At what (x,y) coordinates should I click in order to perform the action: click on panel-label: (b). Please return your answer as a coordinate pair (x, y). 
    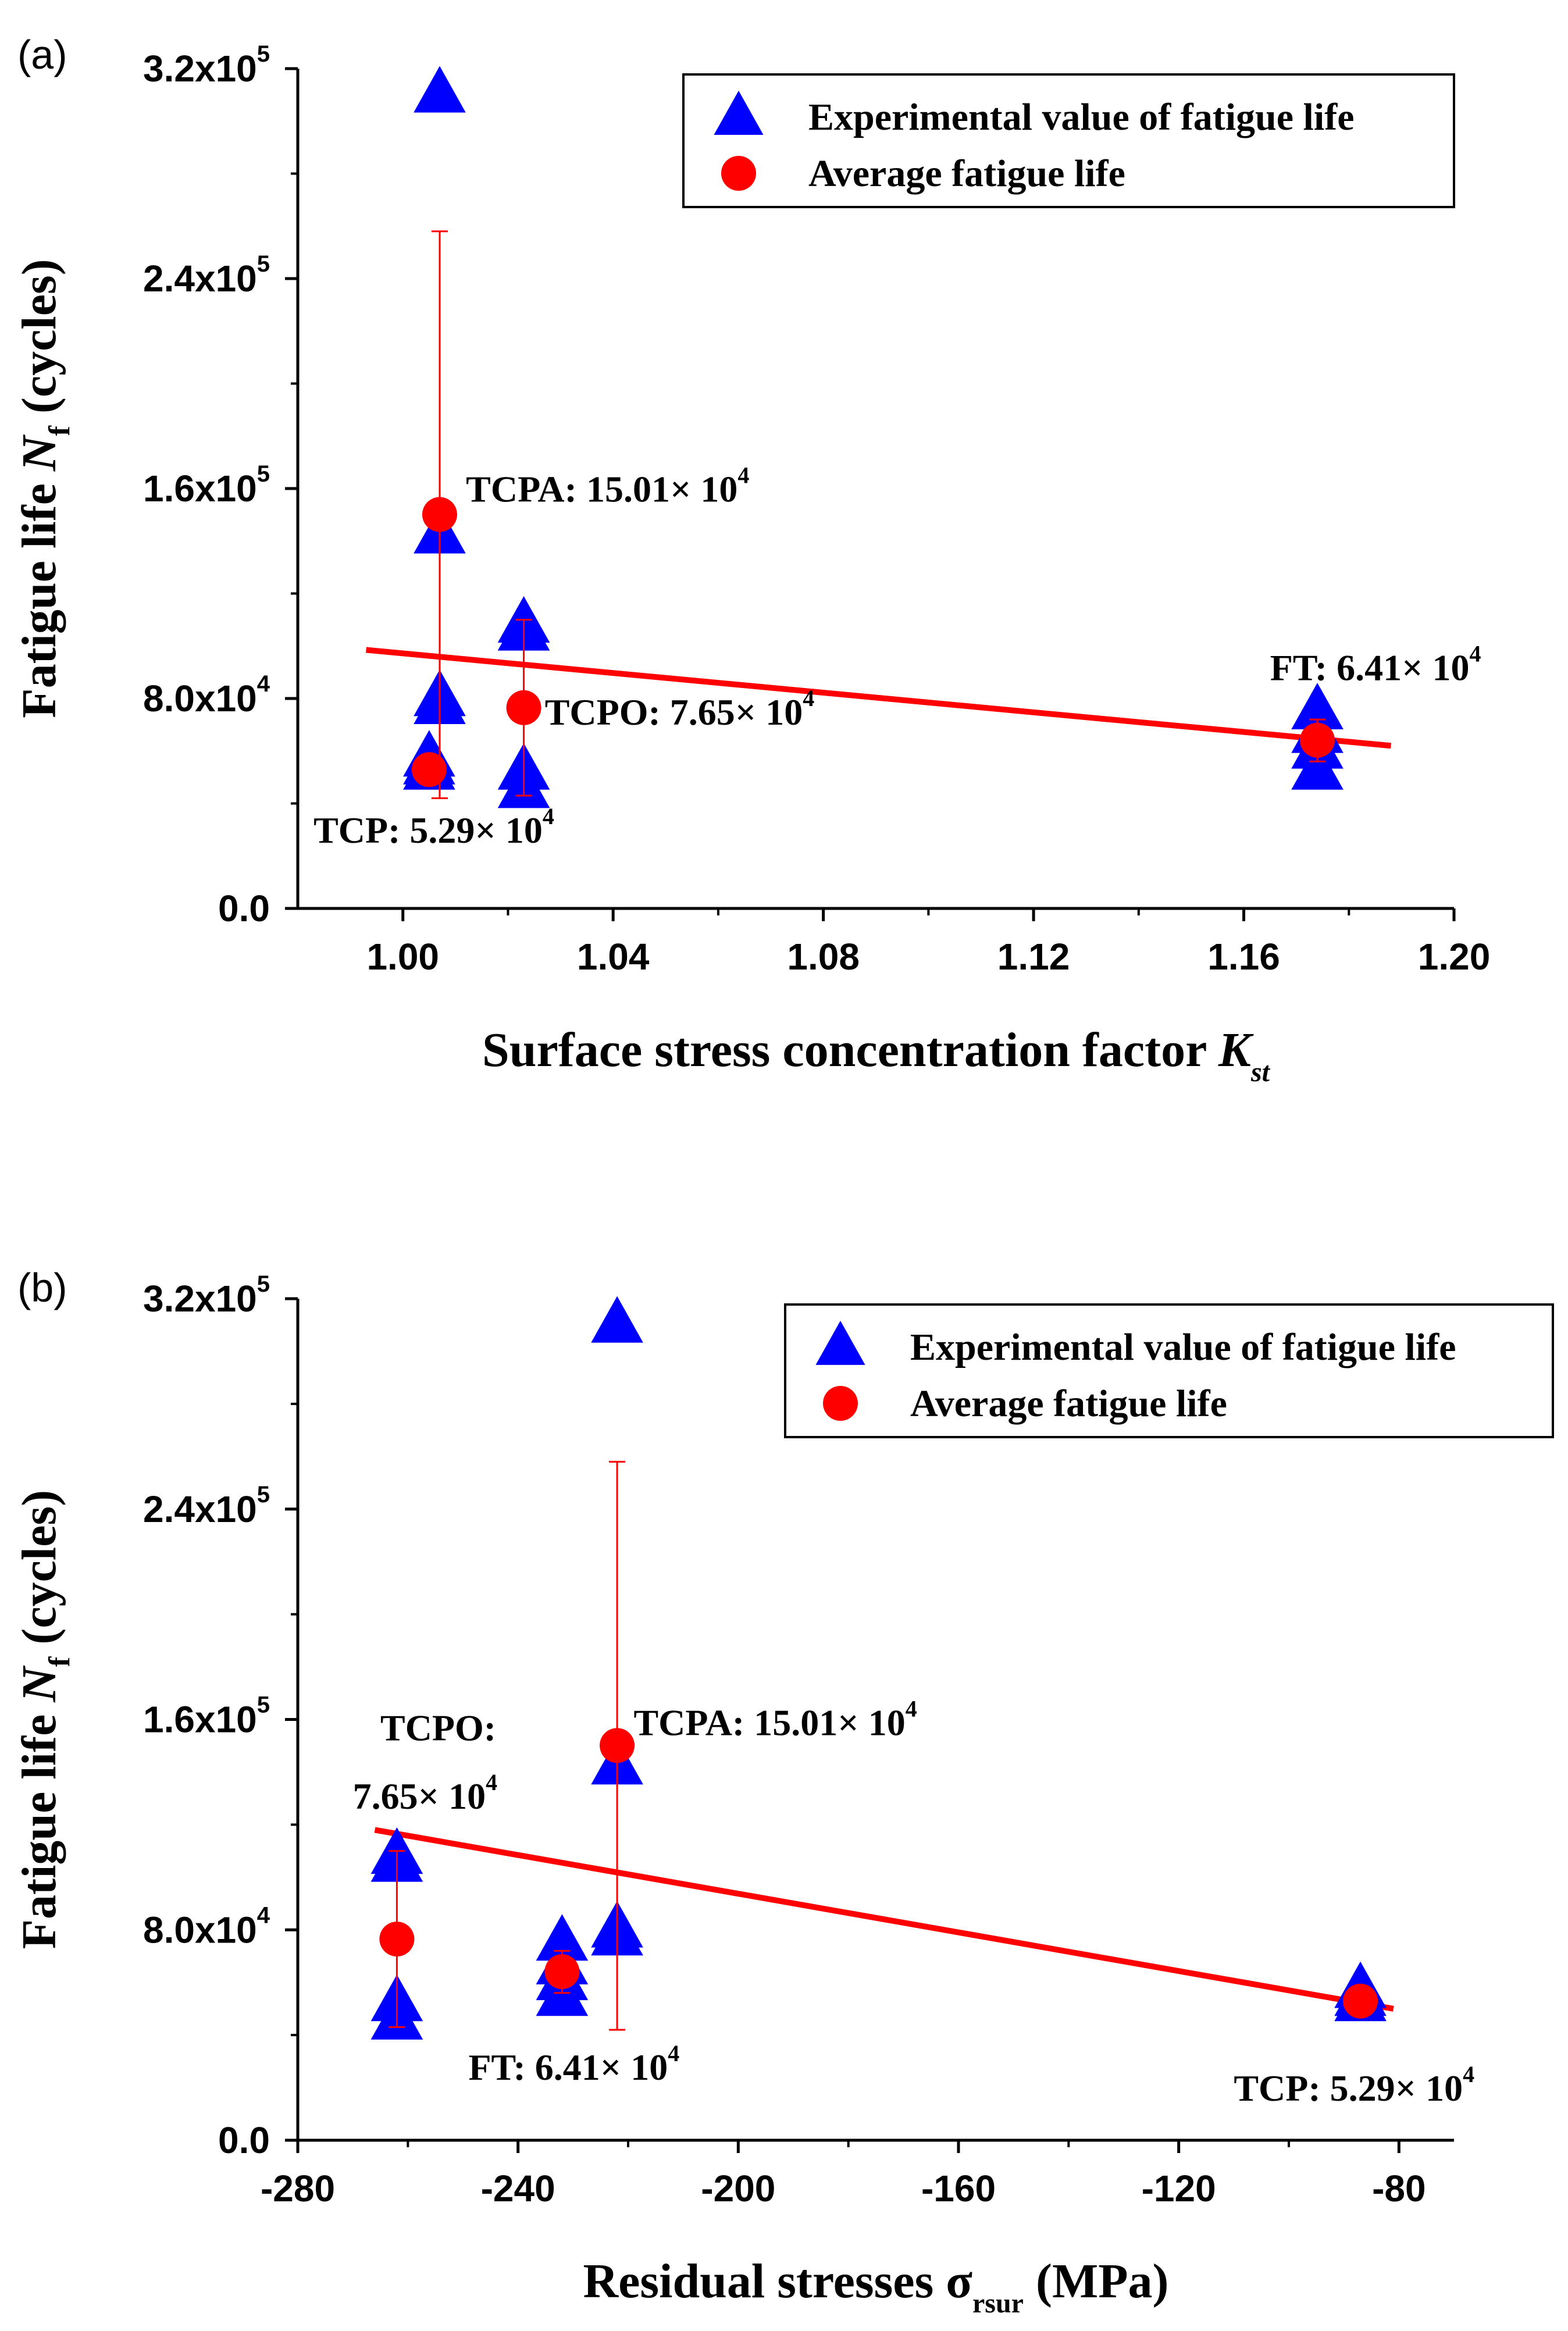
    Looking at the image, I should click on (42, 1288).